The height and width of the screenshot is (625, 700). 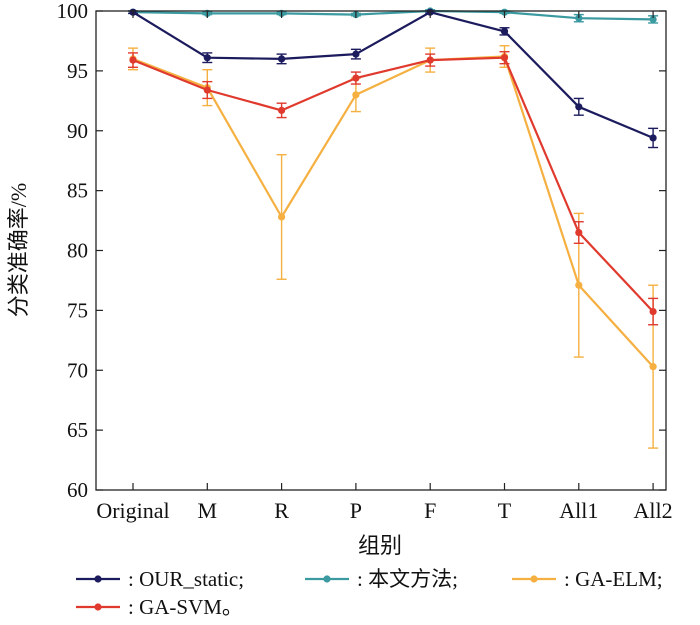 I want to click on y-tick-label: 65, so click(x=77, y=430).